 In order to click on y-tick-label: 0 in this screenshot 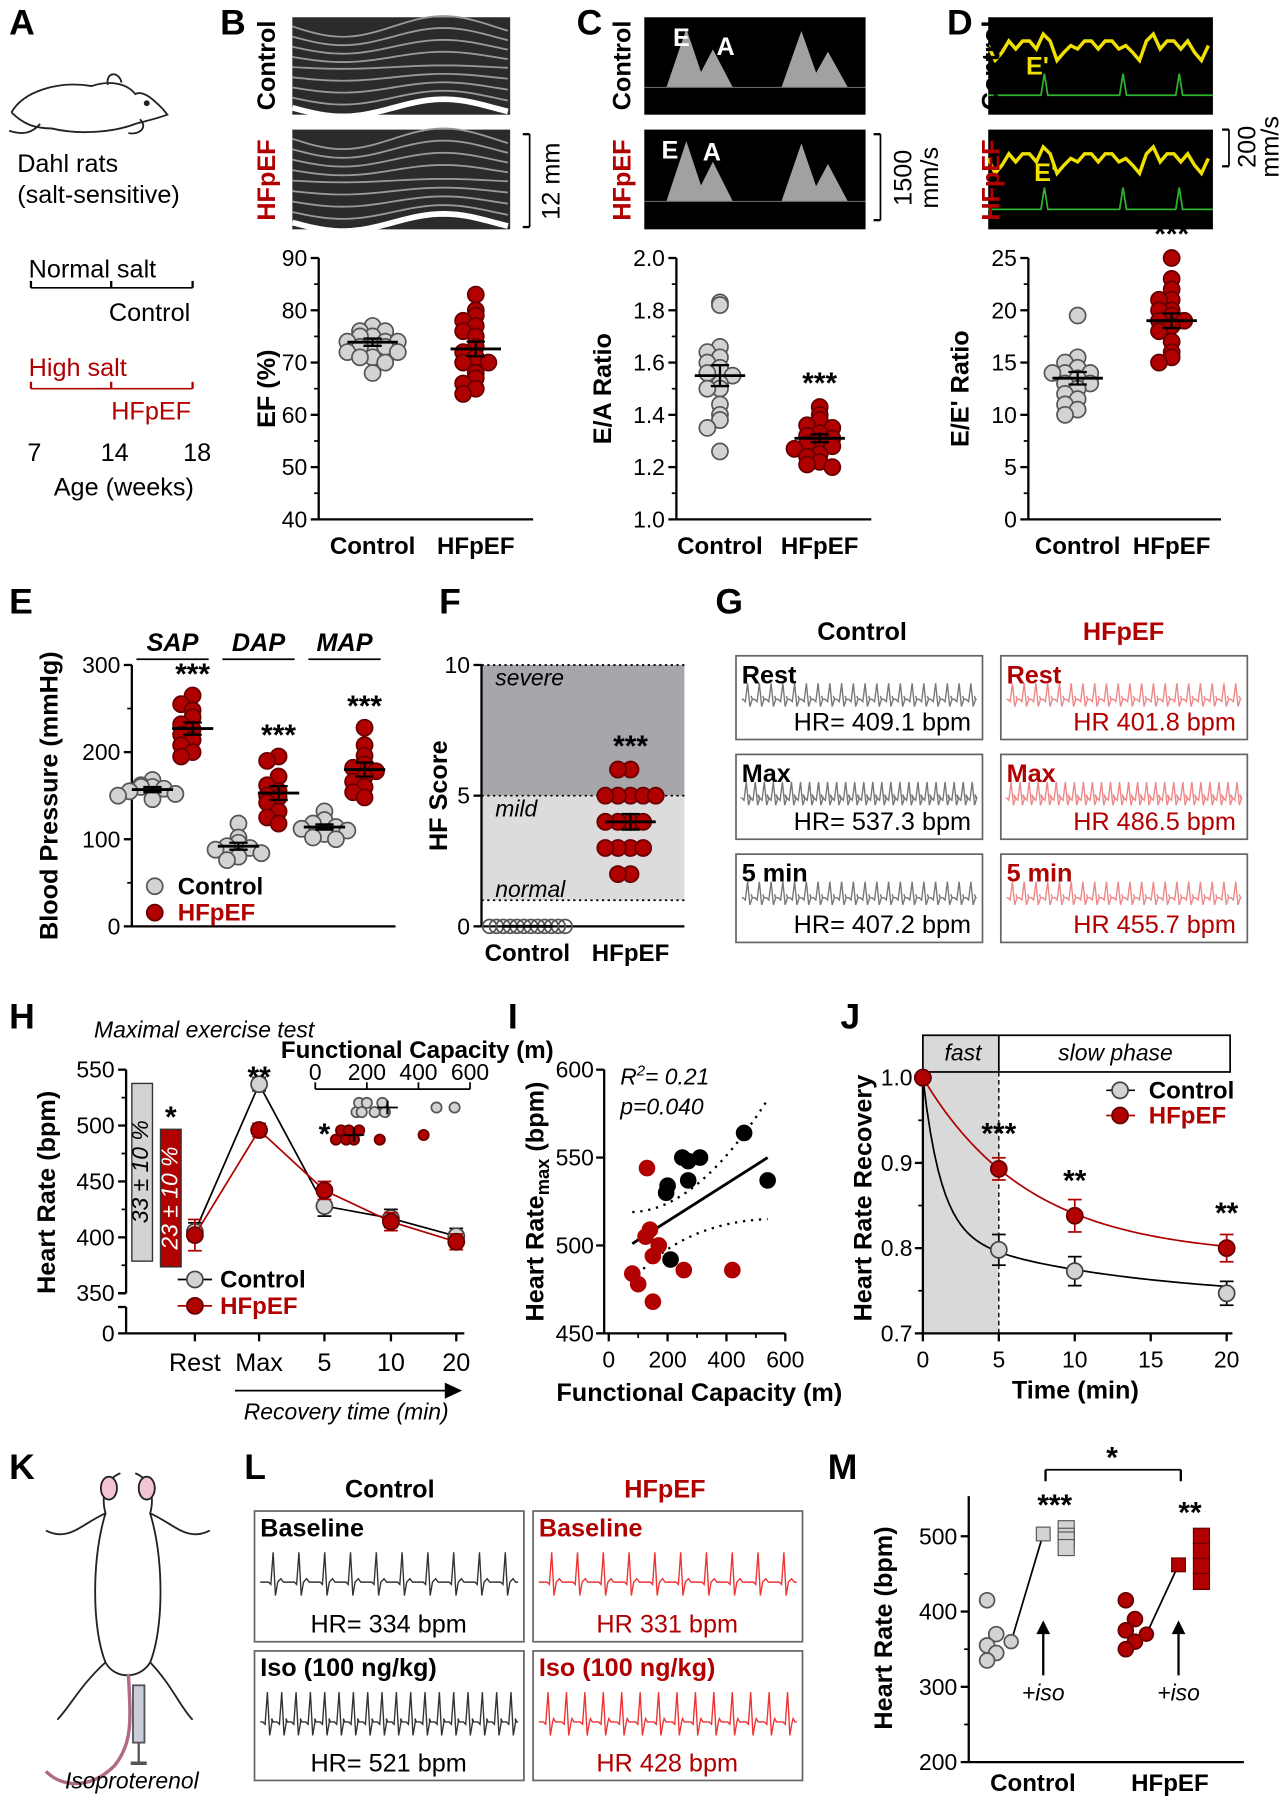, I will do `click(463, 926)`.